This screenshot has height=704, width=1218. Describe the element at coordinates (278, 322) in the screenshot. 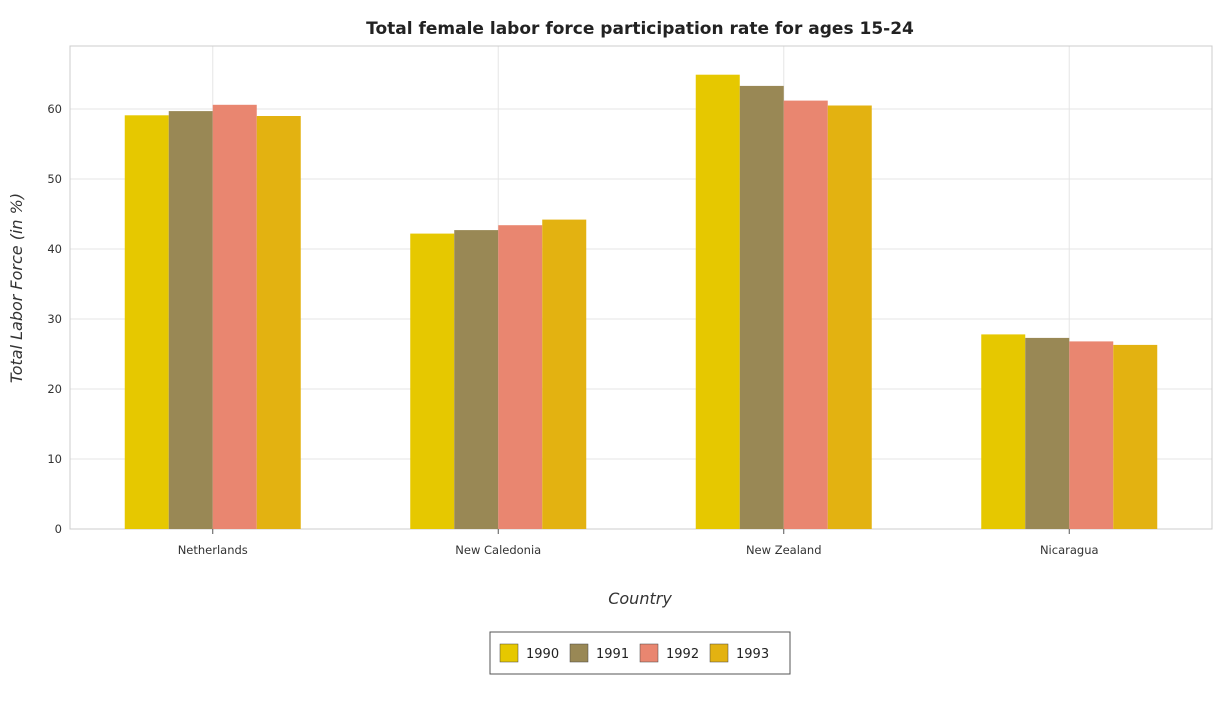

I see `bar-1993-netherlands` at that location.